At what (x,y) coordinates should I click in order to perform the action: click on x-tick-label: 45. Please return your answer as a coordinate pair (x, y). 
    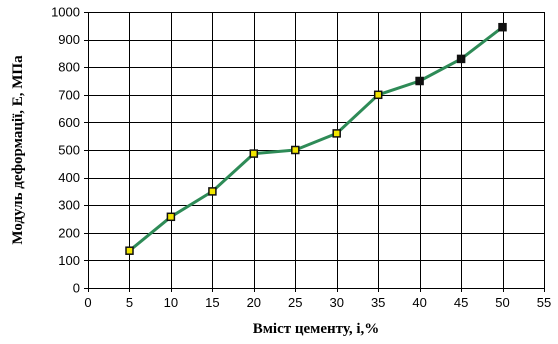
    Looking at the image, I should click on (461, 302).